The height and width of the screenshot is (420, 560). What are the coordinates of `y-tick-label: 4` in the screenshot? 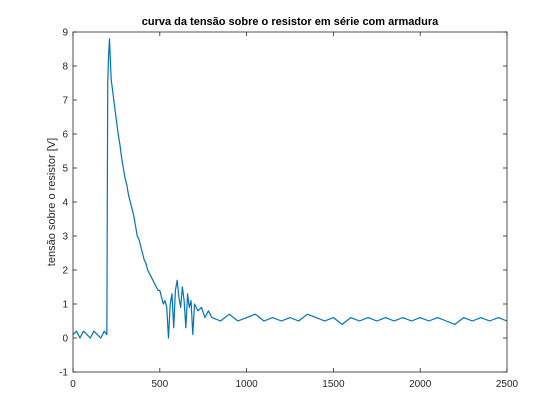 It's located at (65, 203).